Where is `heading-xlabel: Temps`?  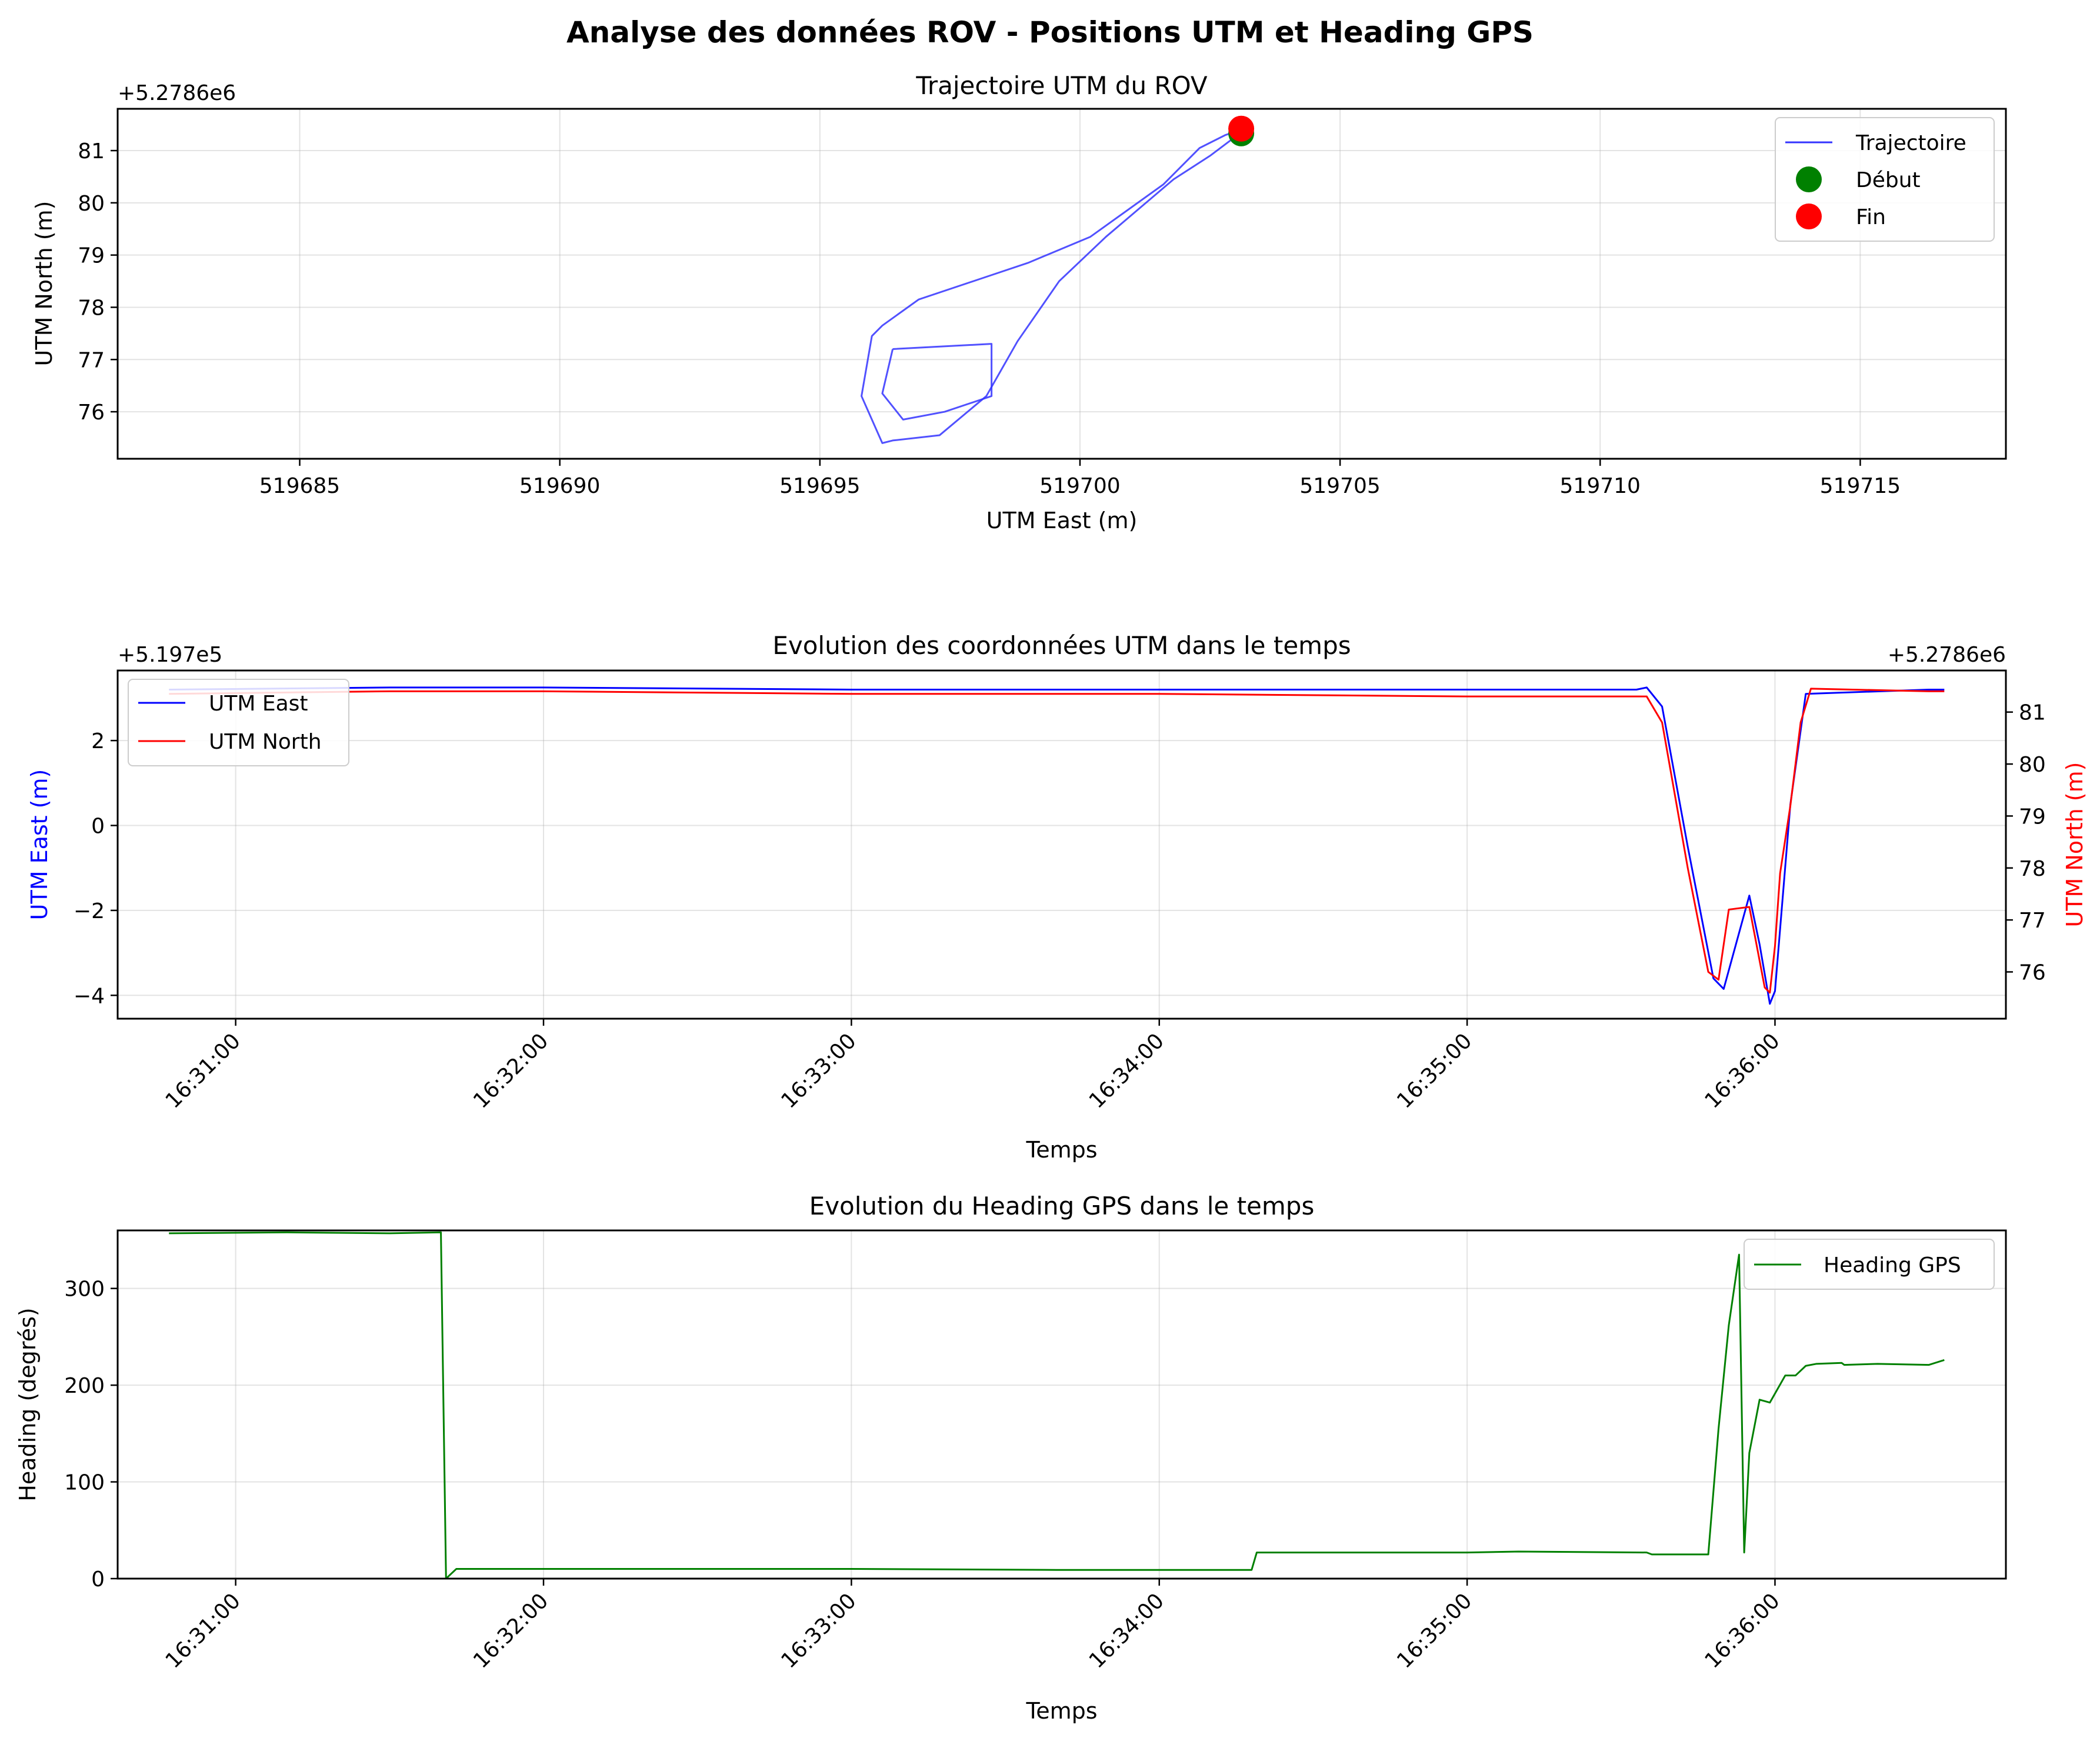
heading-xlabel: Temps is located at coordinates (1061, 1711).